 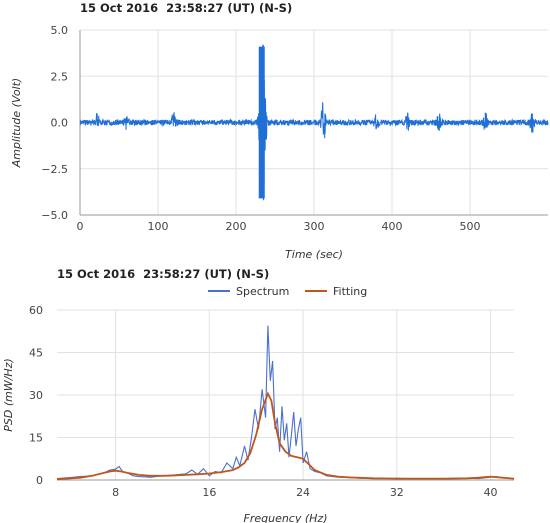 What do you see at coordinates (303, 492) in the screenshot?
I see `chart2-xtick-label: 24` at bounding box center [303, 492].